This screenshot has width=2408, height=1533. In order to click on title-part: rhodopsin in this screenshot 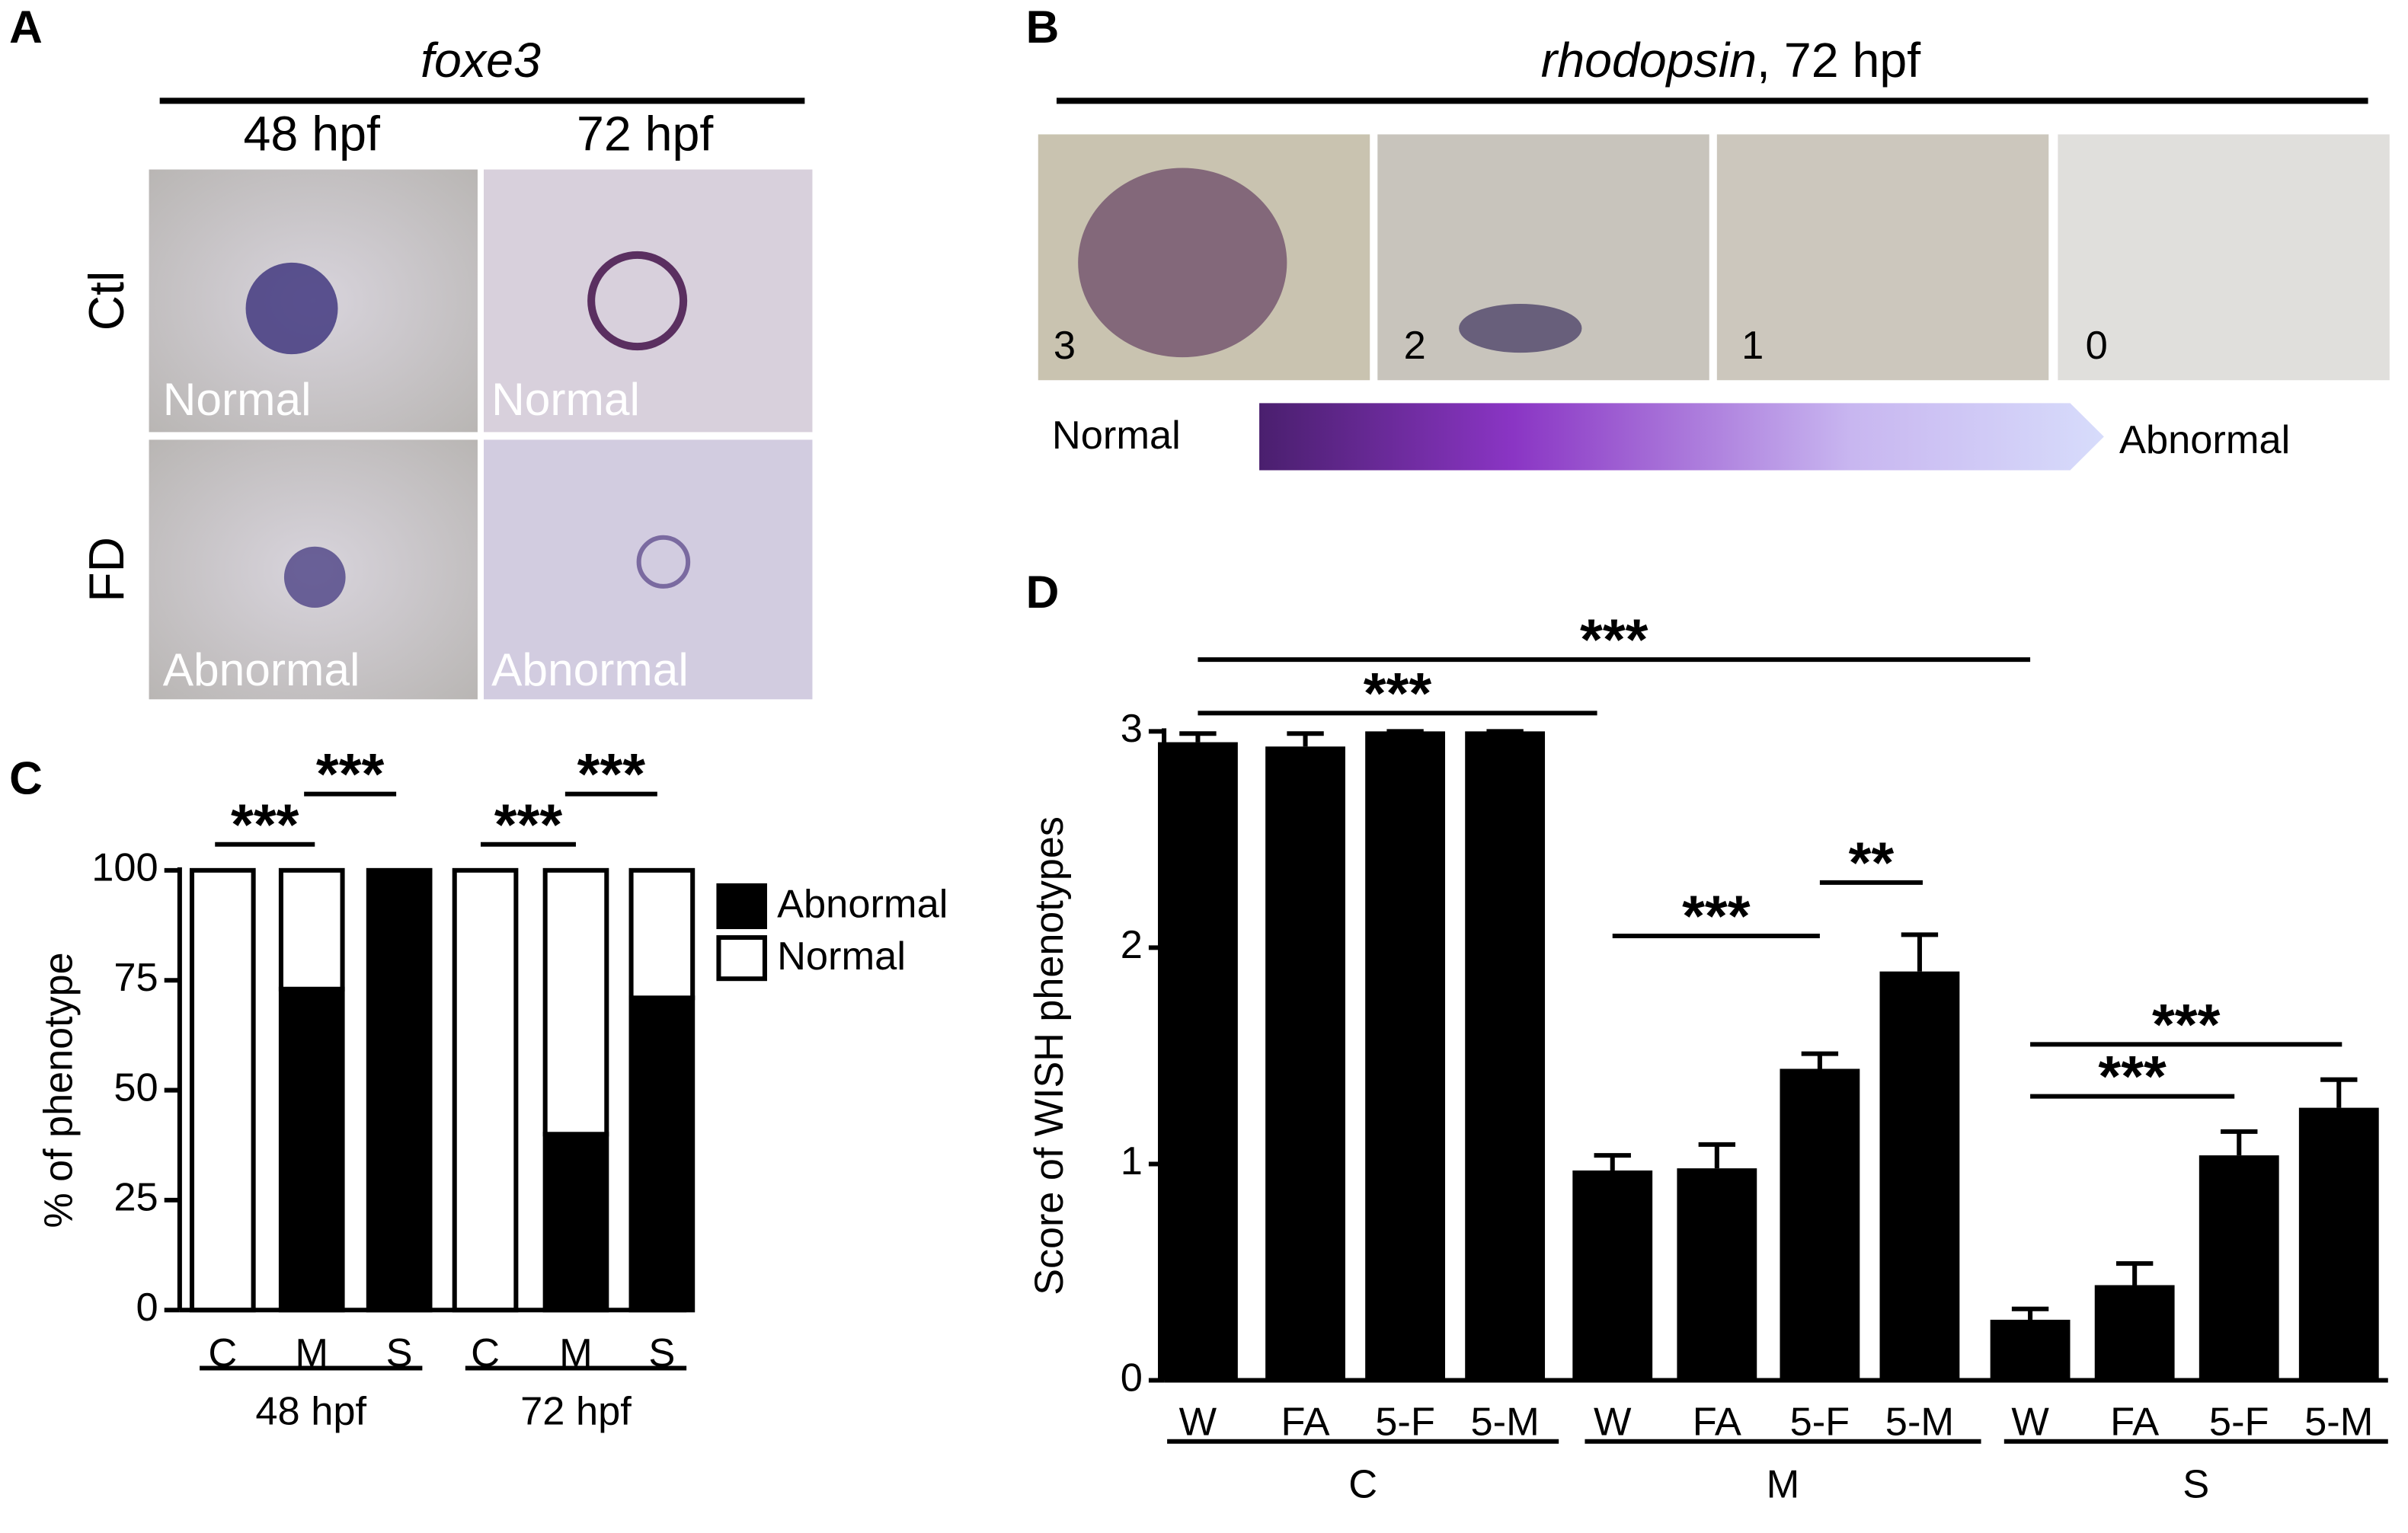, I will do `click(1649, 60)`.